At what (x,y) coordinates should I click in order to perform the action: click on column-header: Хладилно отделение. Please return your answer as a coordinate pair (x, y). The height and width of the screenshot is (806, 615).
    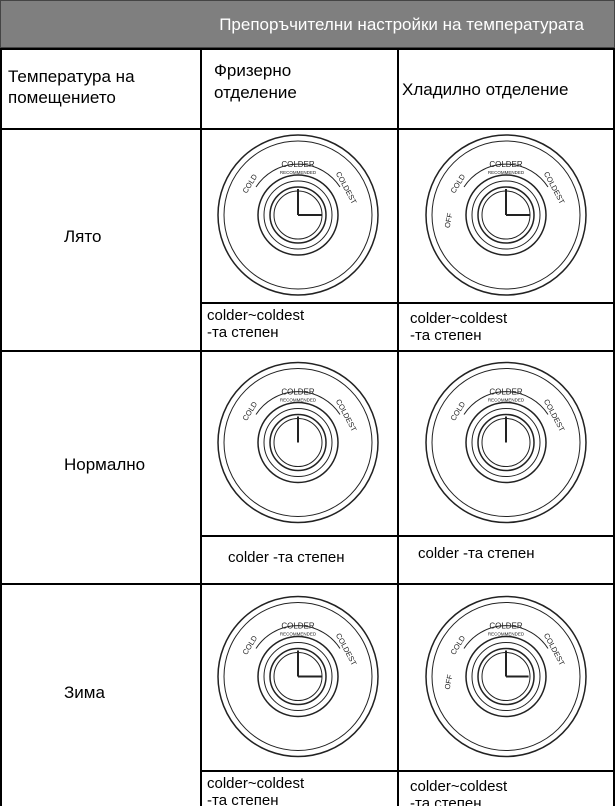
    Looking at the image, I should click on (485, 89).